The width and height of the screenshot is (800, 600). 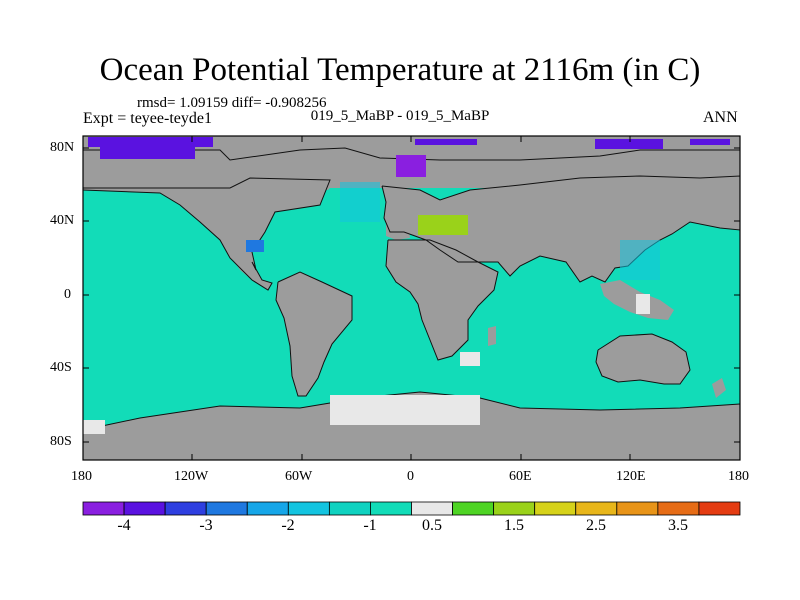 I want to click on new-zealand, so click(x=719, y=388).